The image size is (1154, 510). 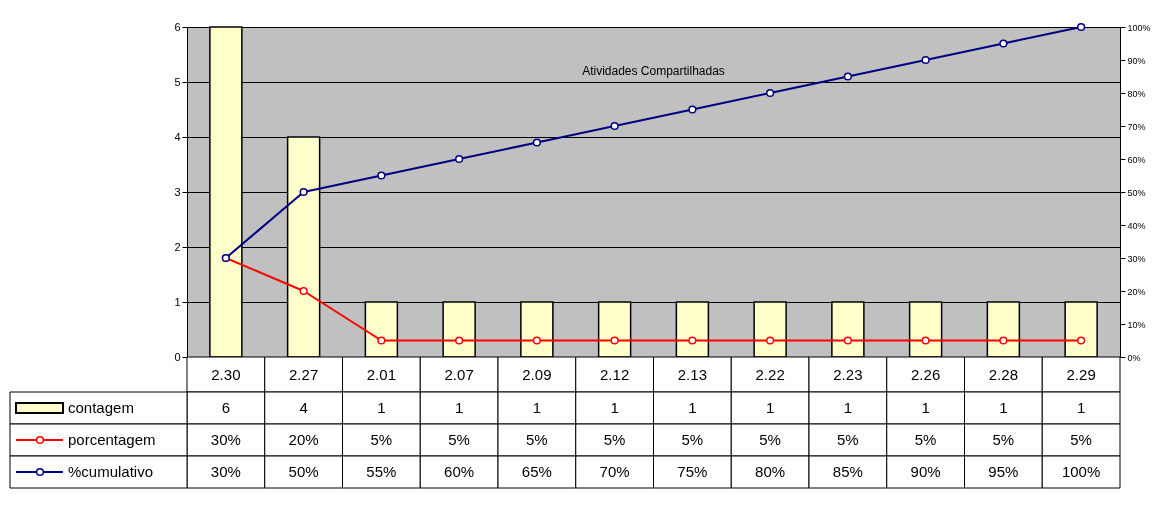 What do you see at coordinates (1136, 225) in the screenshot?
I see `y2-tick-label: 40%` at bounding box center [1136, 225].